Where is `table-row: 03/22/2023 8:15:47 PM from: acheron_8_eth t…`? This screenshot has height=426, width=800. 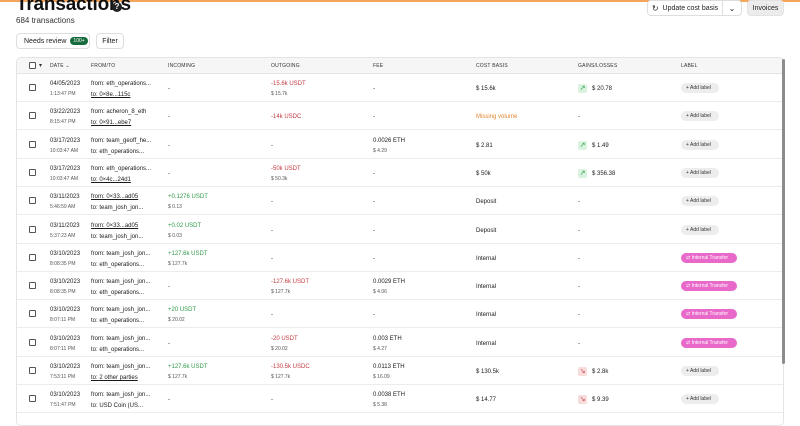
table-row: 03/22/2023 8:15:47 PM from: acheron_8_eth t… is located at coordinates (400, 116).